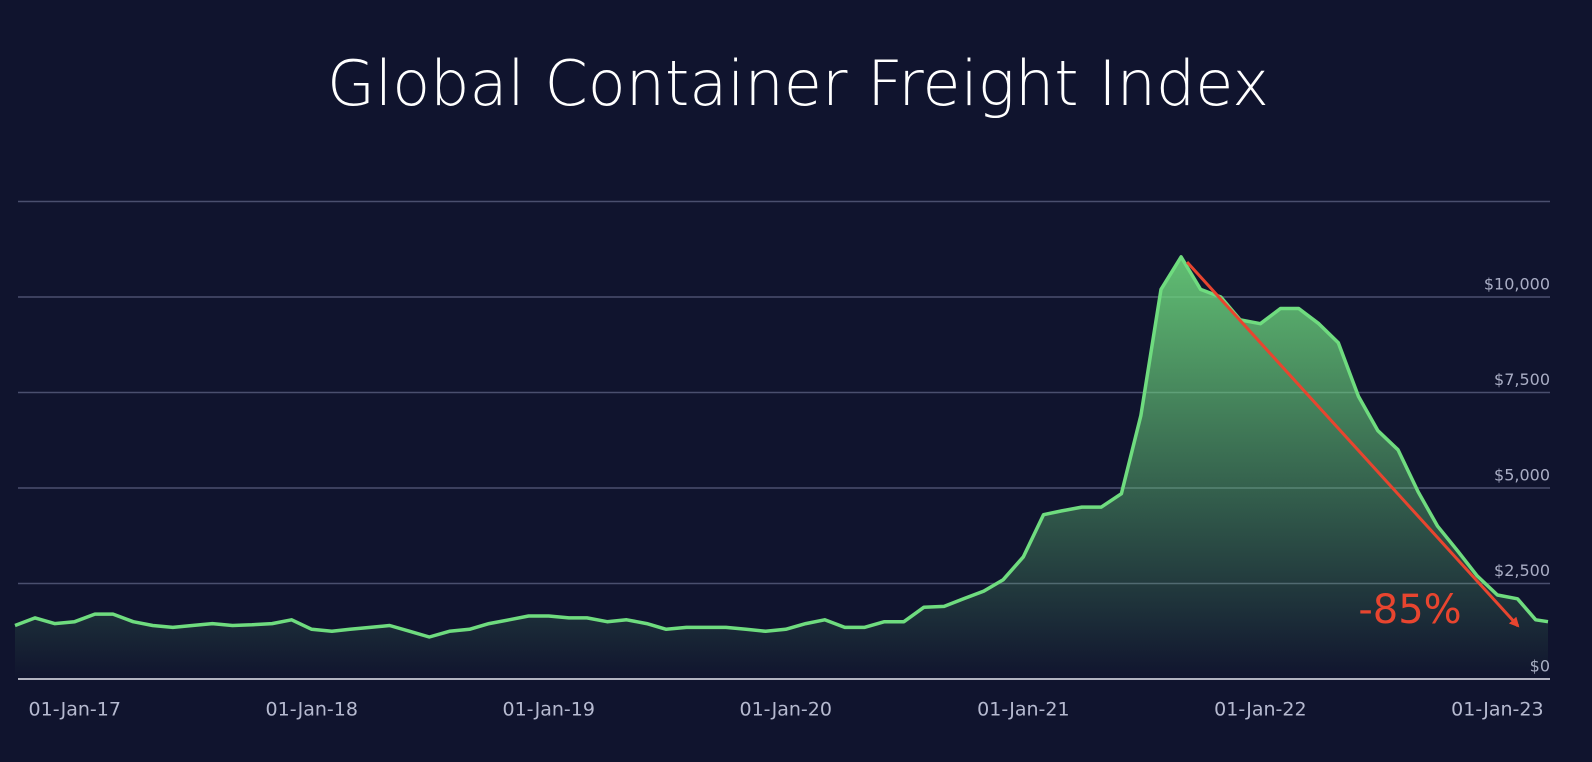  Describe the element at coordinates (798, 83) in the screenshot. I see `chart-title: Global Container Freight Index` at that location.